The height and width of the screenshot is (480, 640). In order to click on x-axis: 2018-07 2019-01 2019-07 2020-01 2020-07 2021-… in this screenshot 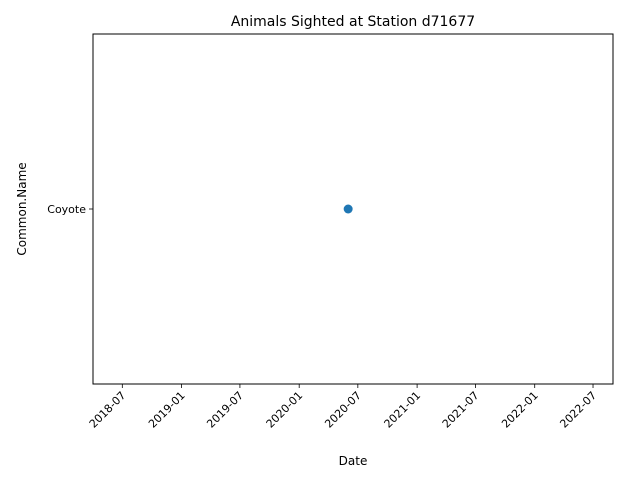, I will do `click(343, 407)`.